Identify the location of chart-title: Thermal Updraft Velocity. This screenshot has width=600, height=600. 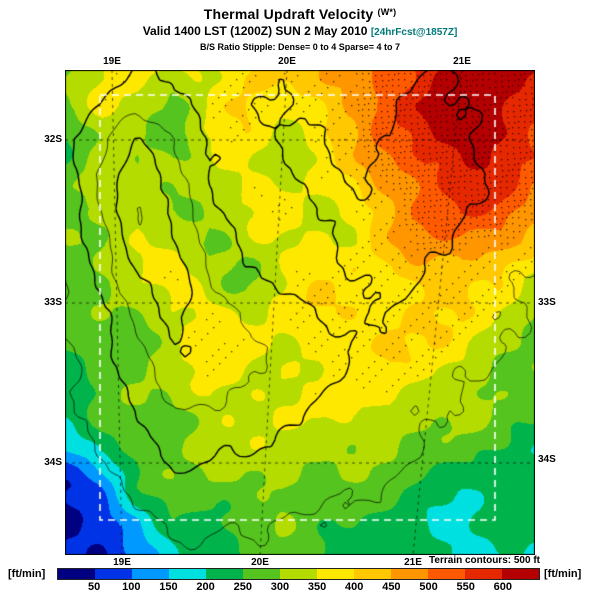
(288, 14).